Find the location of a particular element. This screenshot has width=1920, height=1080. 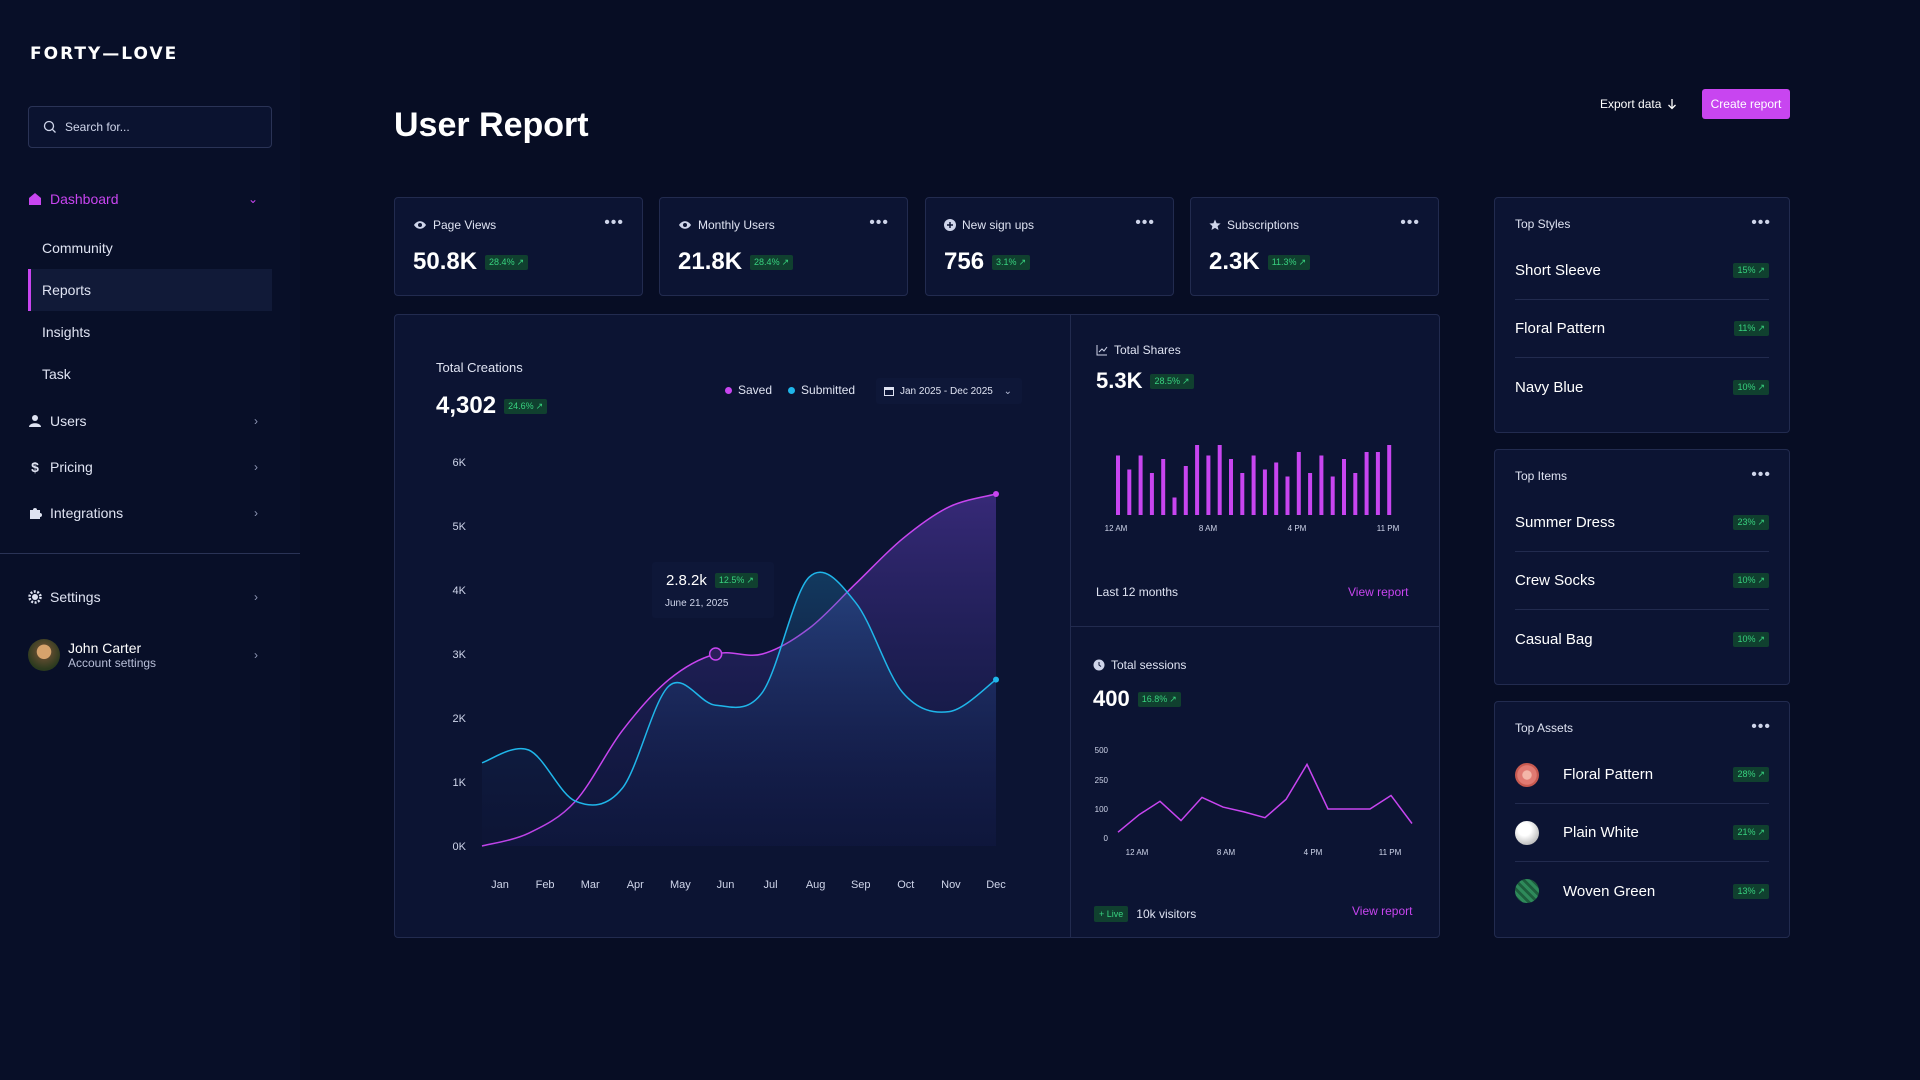

visitors-count: 10k visitors is located at coordinates (1166, 914).